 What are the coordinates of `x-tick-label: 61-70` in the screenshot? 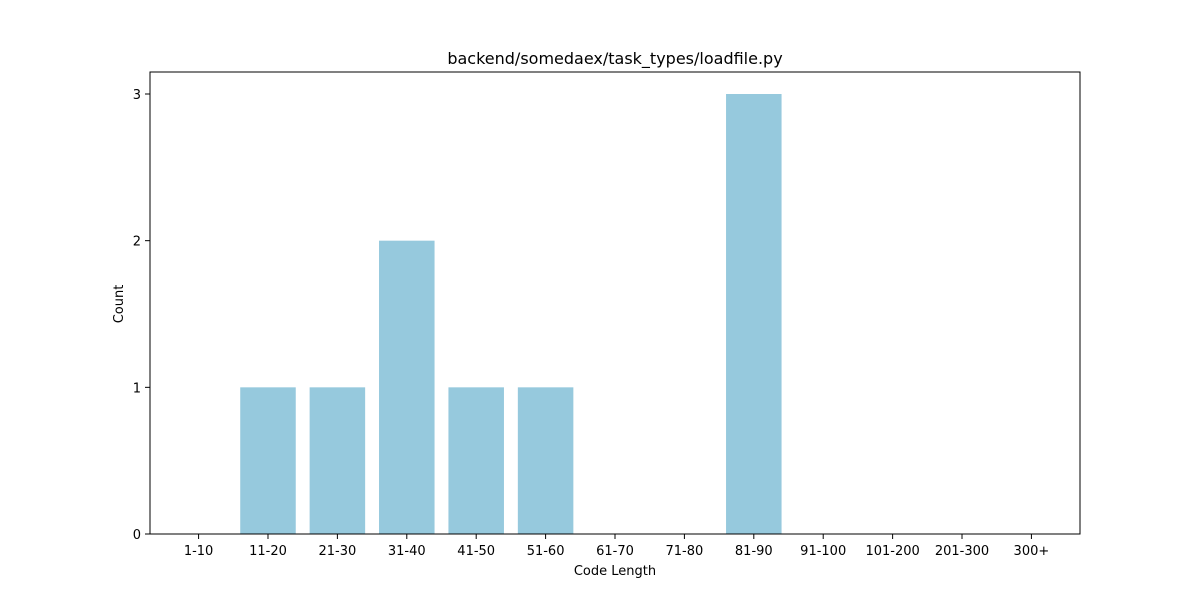 It's located at (615, 551).